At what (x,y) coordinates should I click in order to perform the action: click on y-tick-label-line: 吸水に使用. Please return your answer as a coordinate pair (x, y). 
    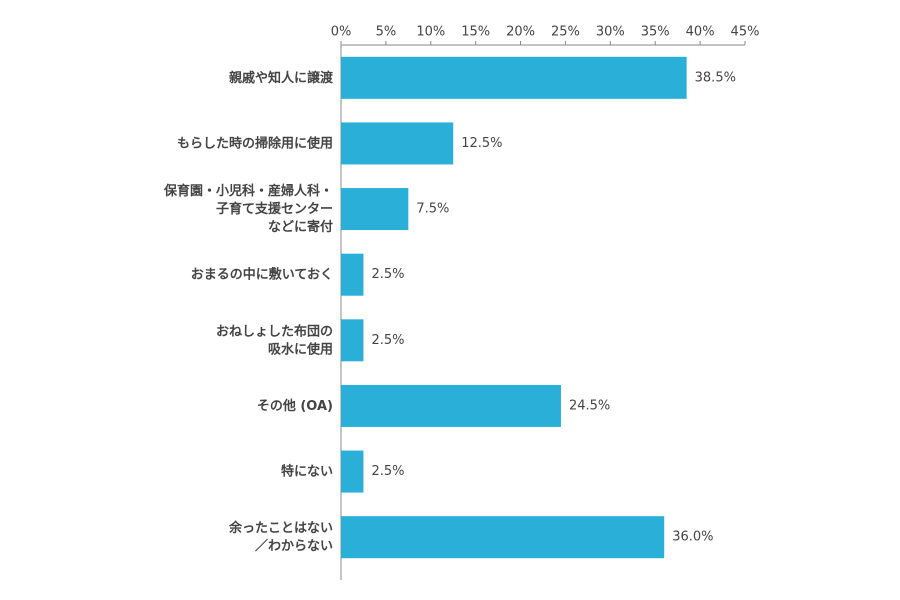
    Looking at the image, I should click on (300, 349).